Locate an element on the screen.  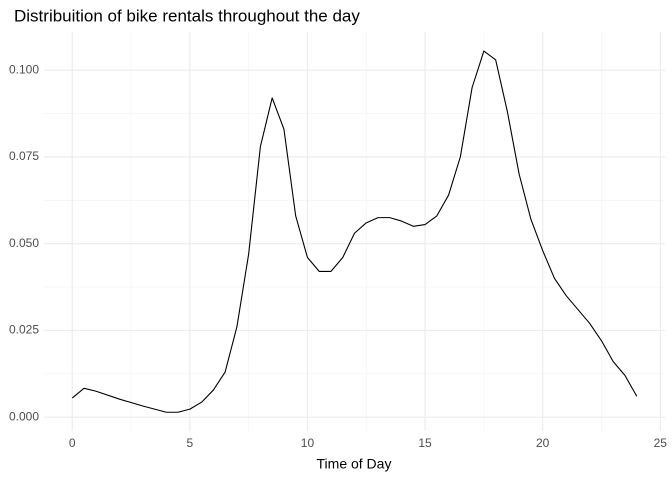
x-tick-label: 0 is located at coordinates (72, 443).